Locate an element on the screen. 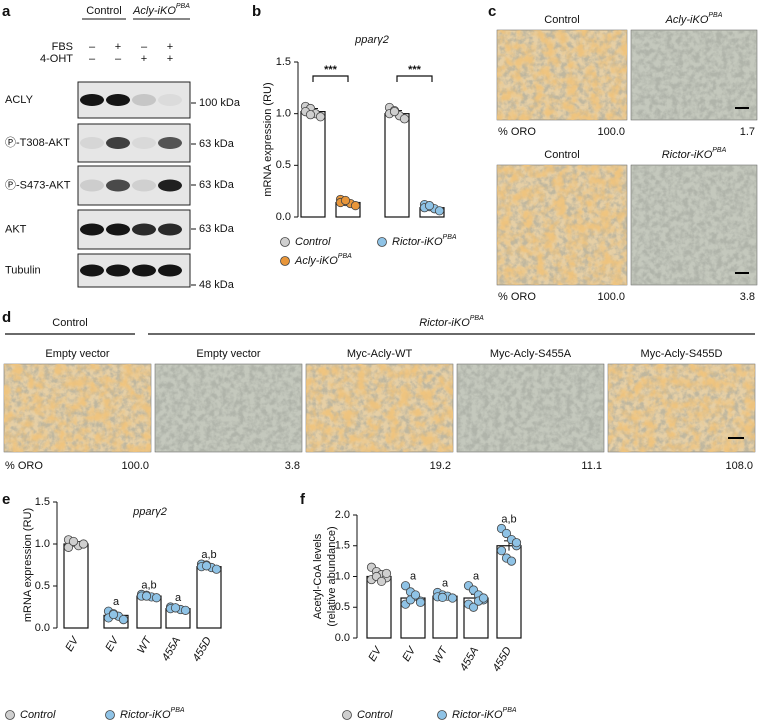 The height and width of the screenshot is (721, 759). chart-title: pparγ2 is located at coordinates (371, 40).